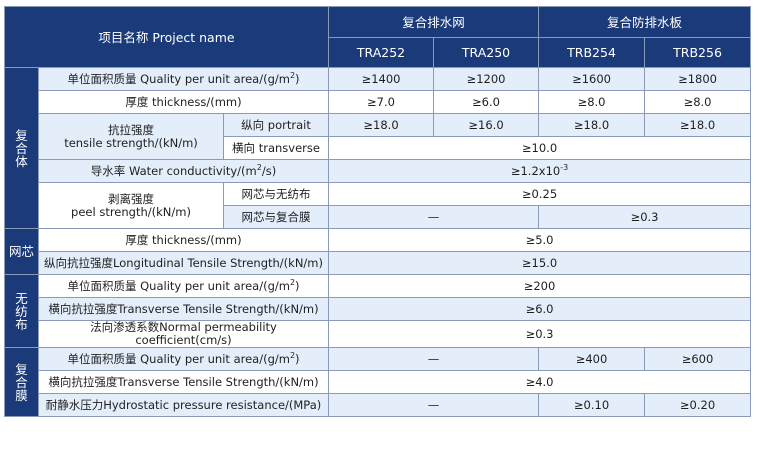 The width and height of the screenshot is (758, 452). Describe the element at coordinates (21, 148) in the screenshot. I see `section-composite: 复合体` at that location.